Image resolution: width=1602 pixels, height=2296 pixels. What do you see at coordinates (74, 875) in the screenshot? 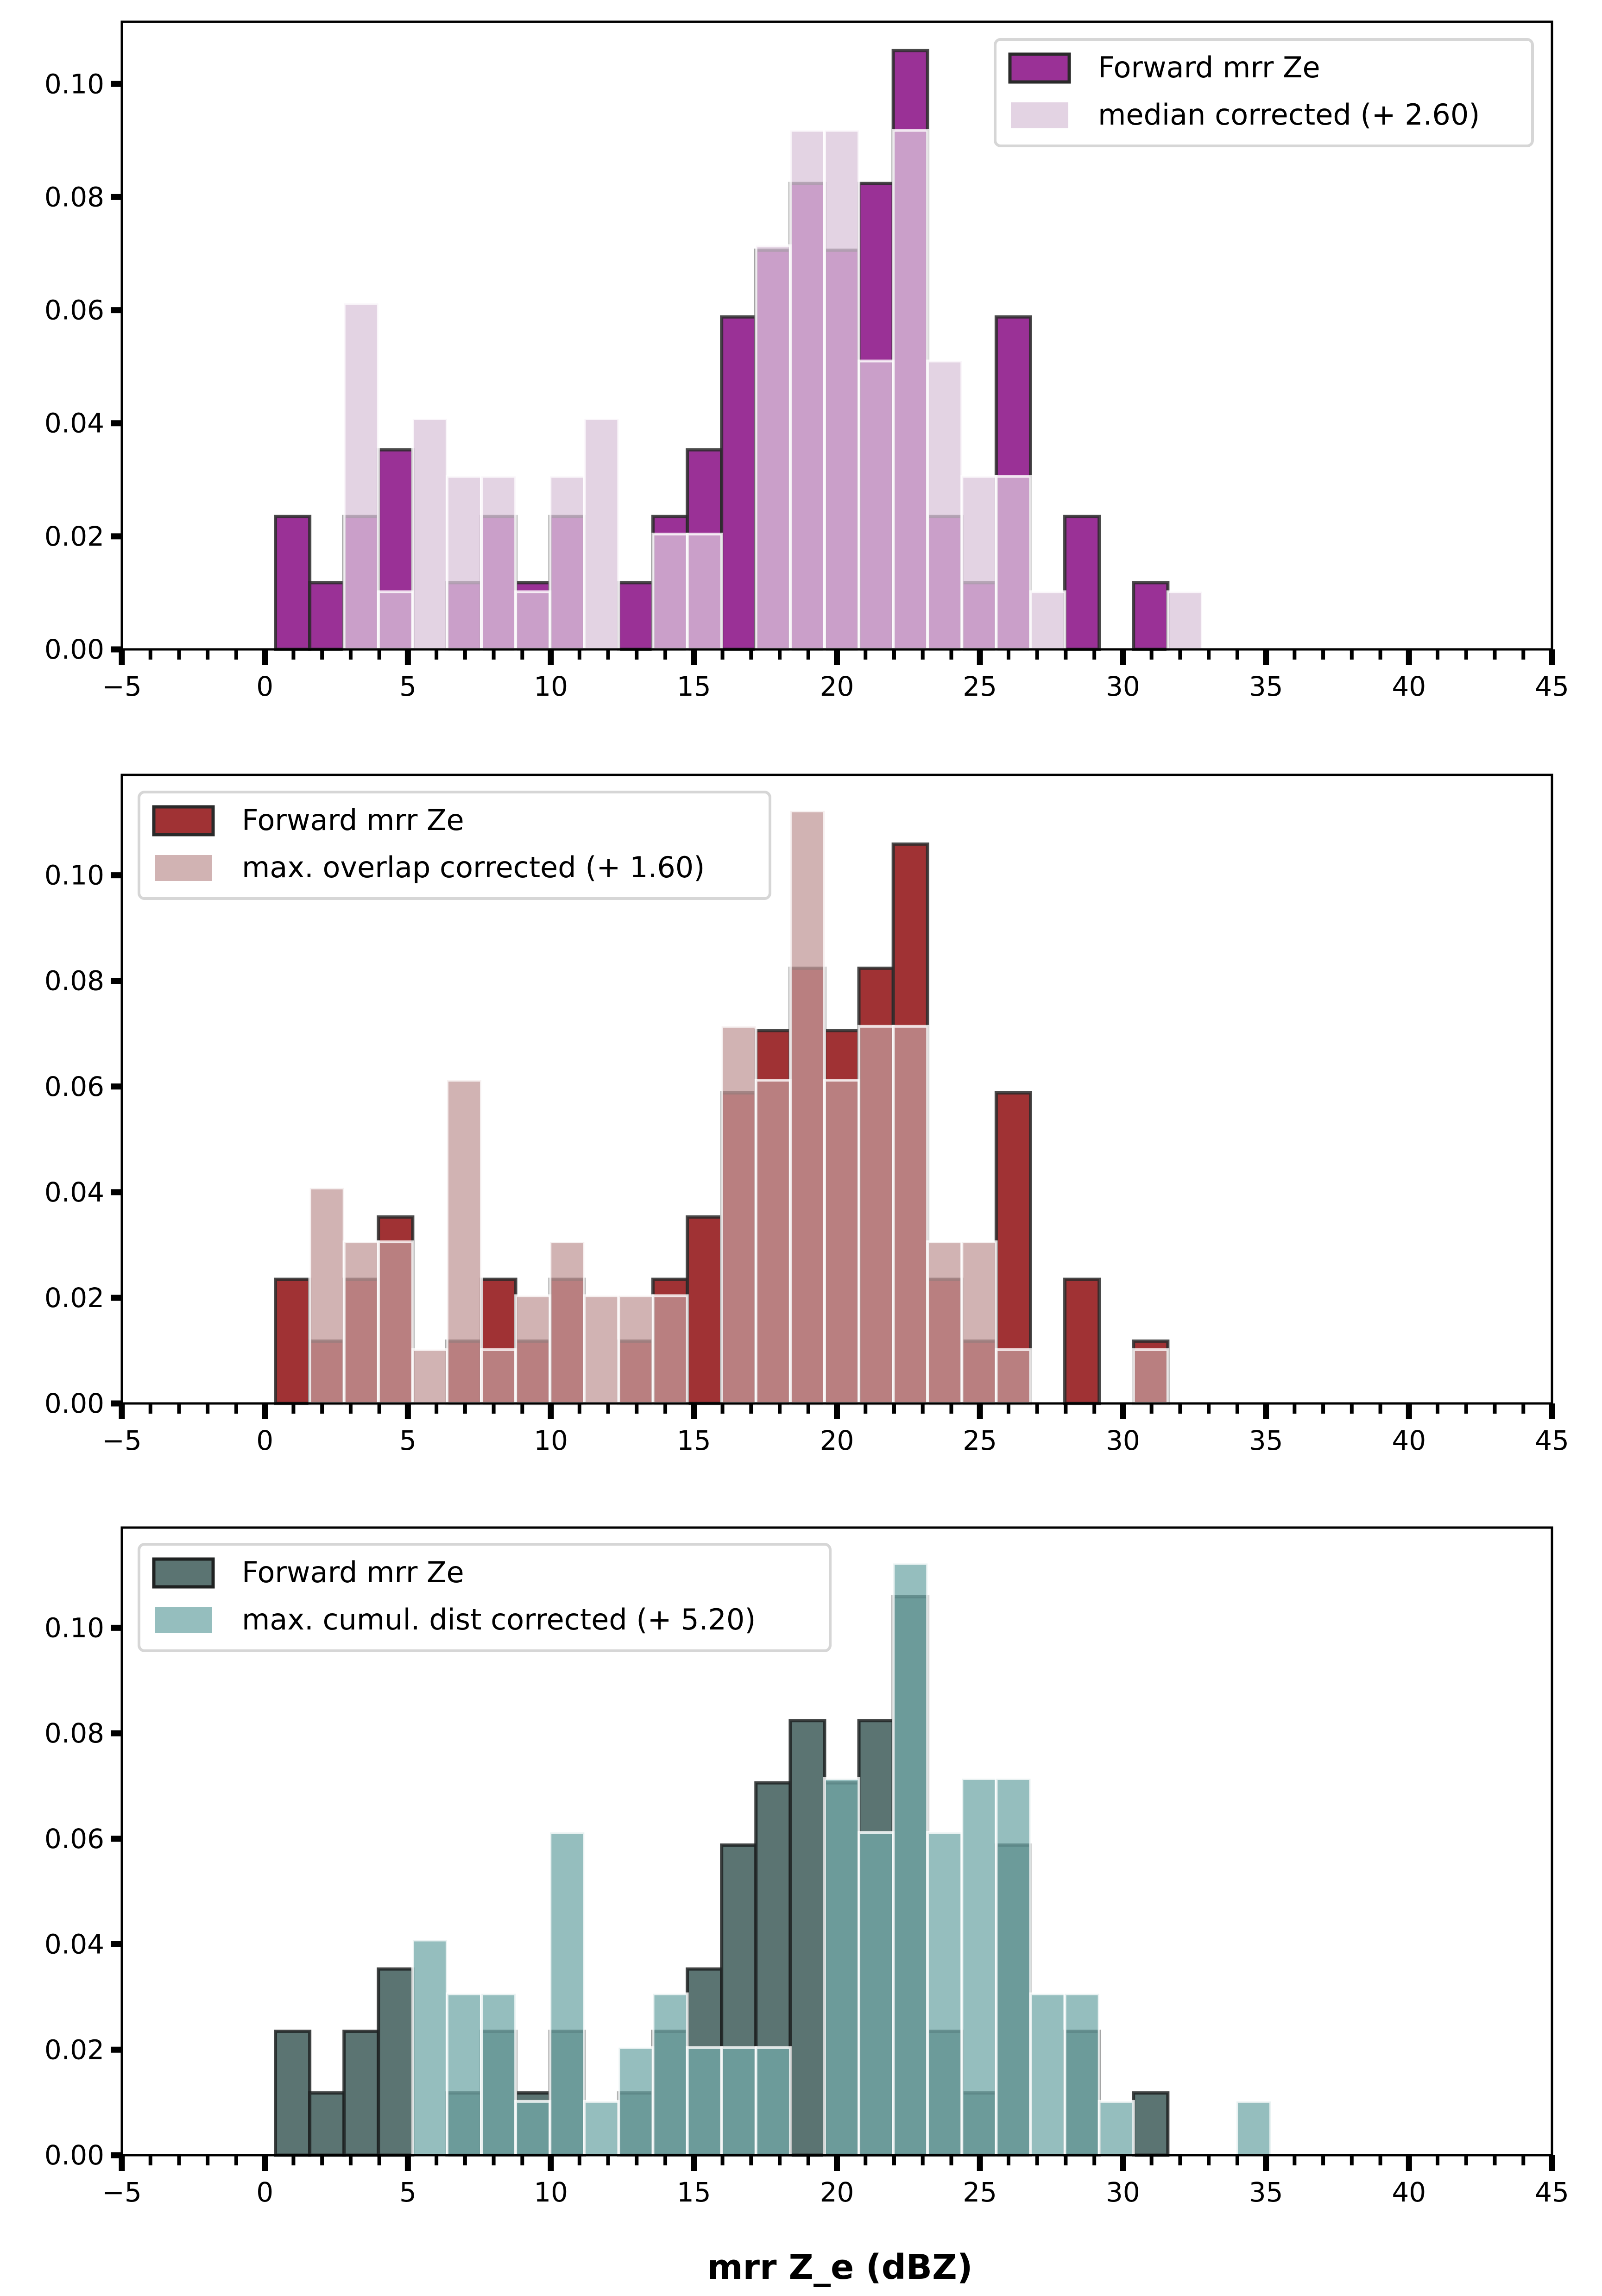
I see `y-tick-label: 0.10` at bounding box center [74, 875].